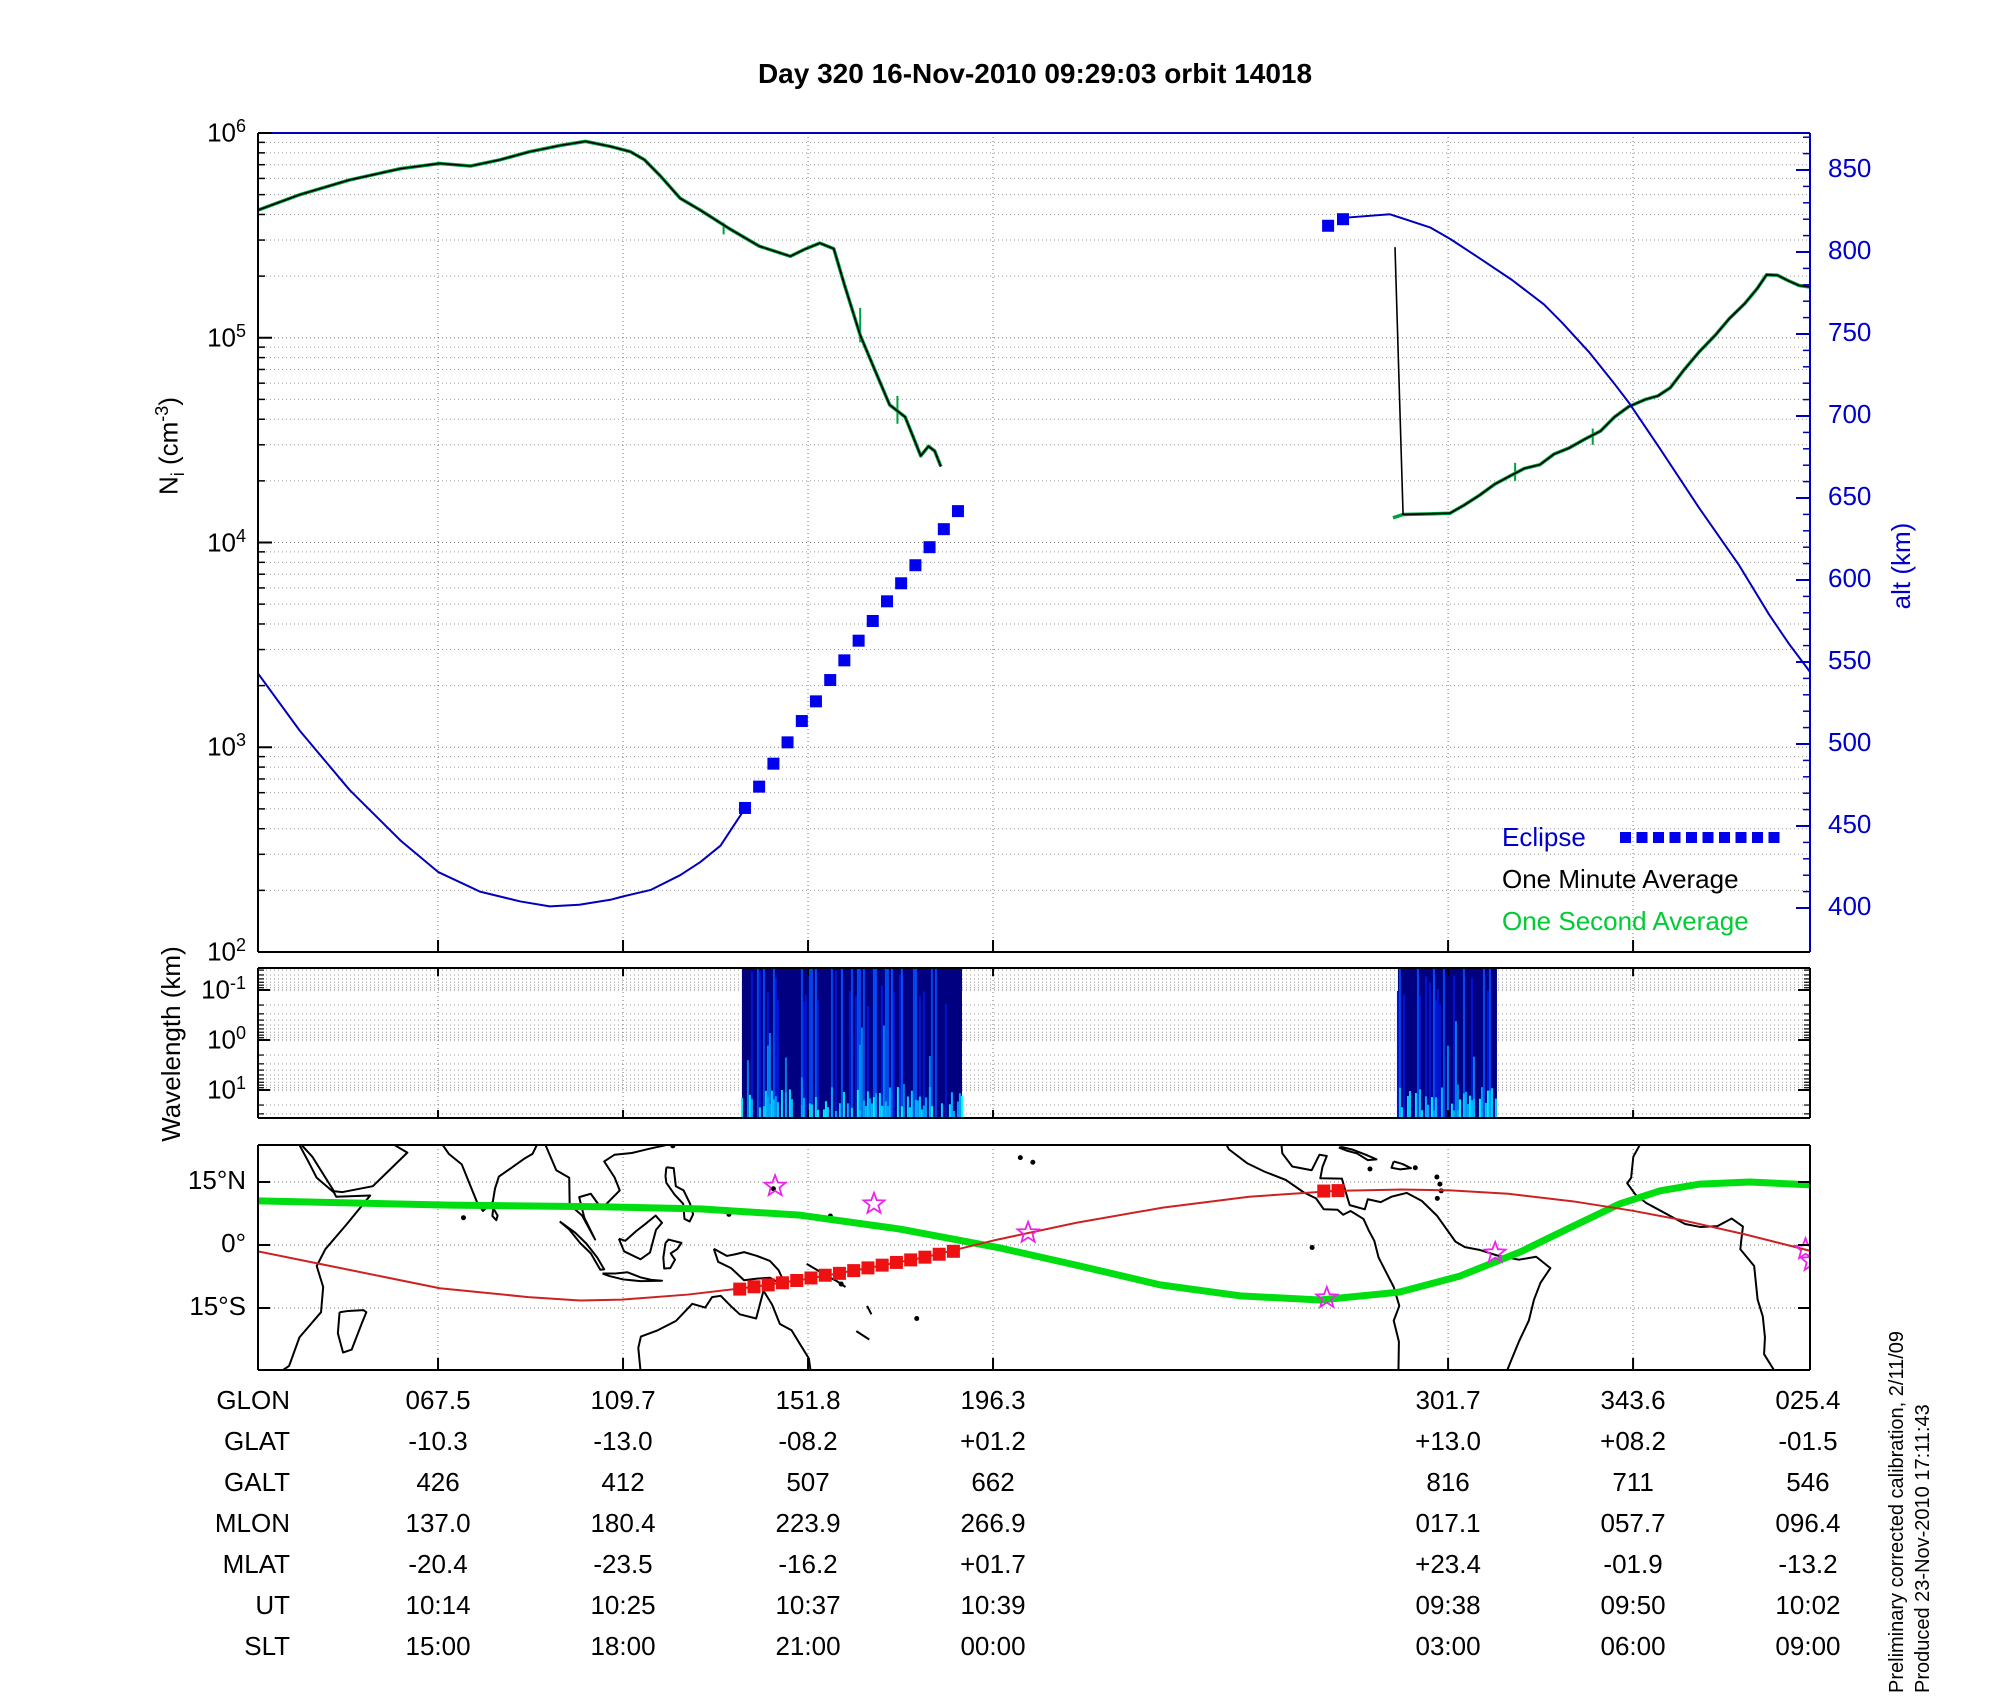  Describe the element at coordinates (993, 1441) in the screenshot. I see `table-cell: +01.2` at that location.